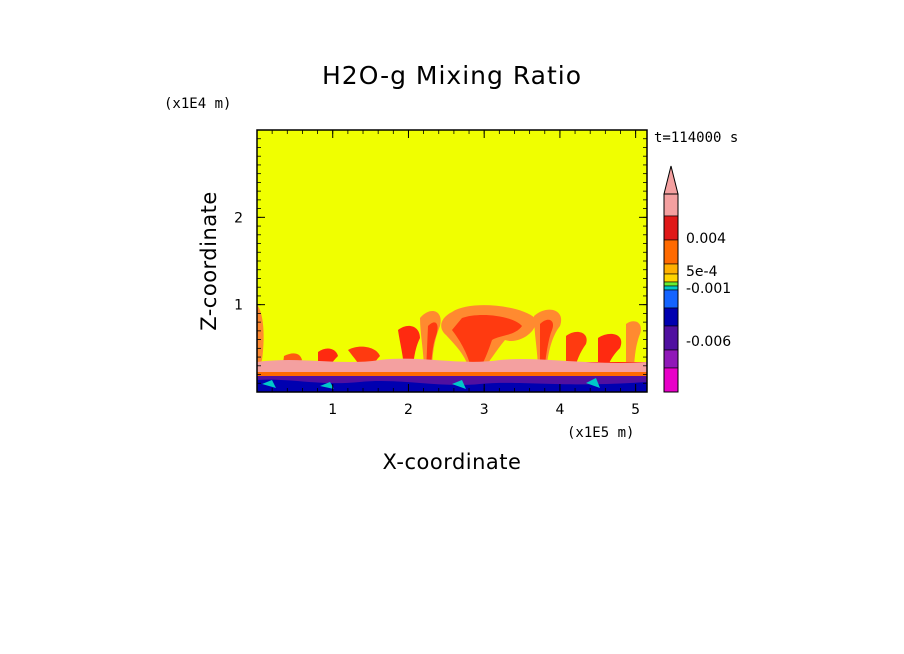  Describe the element at coordinates (600, 433) in the screenshot. I see `x-scale-label: (x1E5 m)` at that location.